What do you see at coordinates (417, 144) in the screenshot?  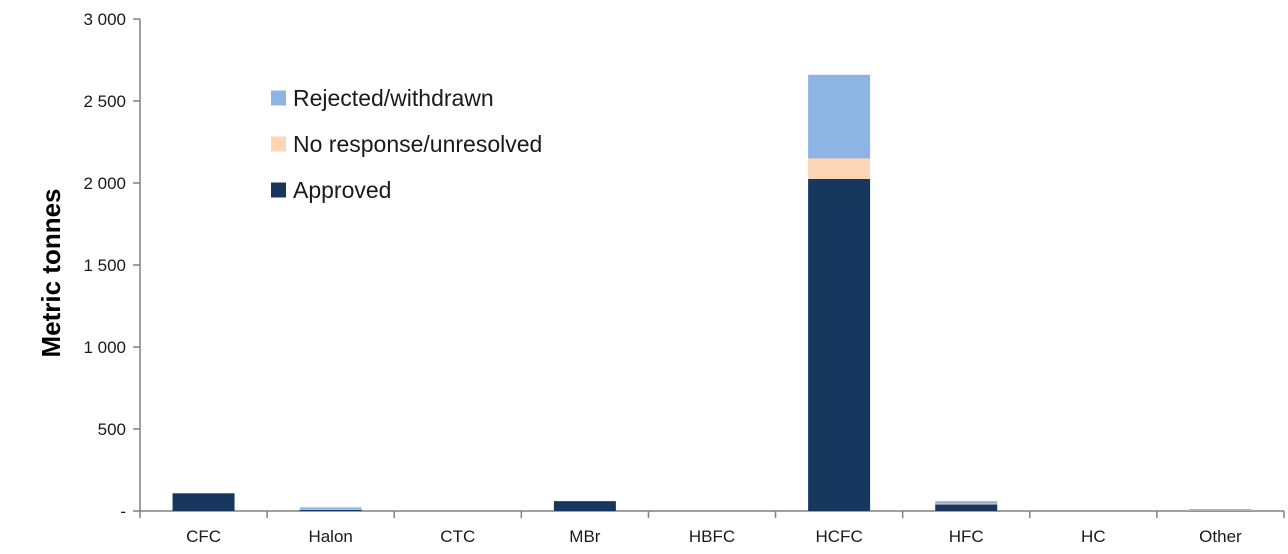 I see `legend-label: No response/unresolved` at bounding box center [417, 144].